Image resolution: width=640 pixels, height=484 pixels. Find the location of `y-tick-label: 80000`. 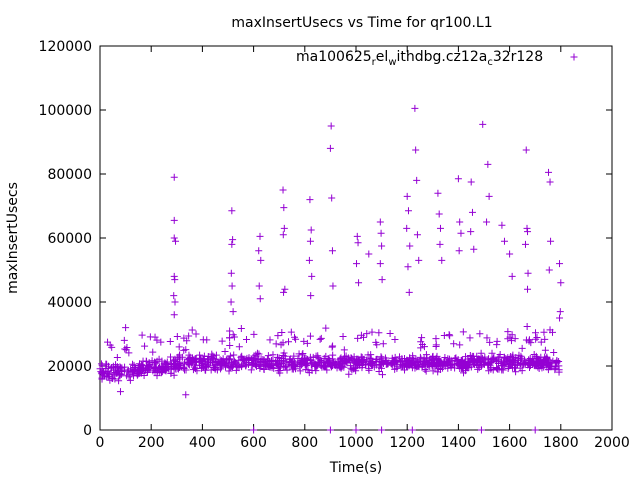

y-tick-label: 80000 is located at coordinates (69, 175).